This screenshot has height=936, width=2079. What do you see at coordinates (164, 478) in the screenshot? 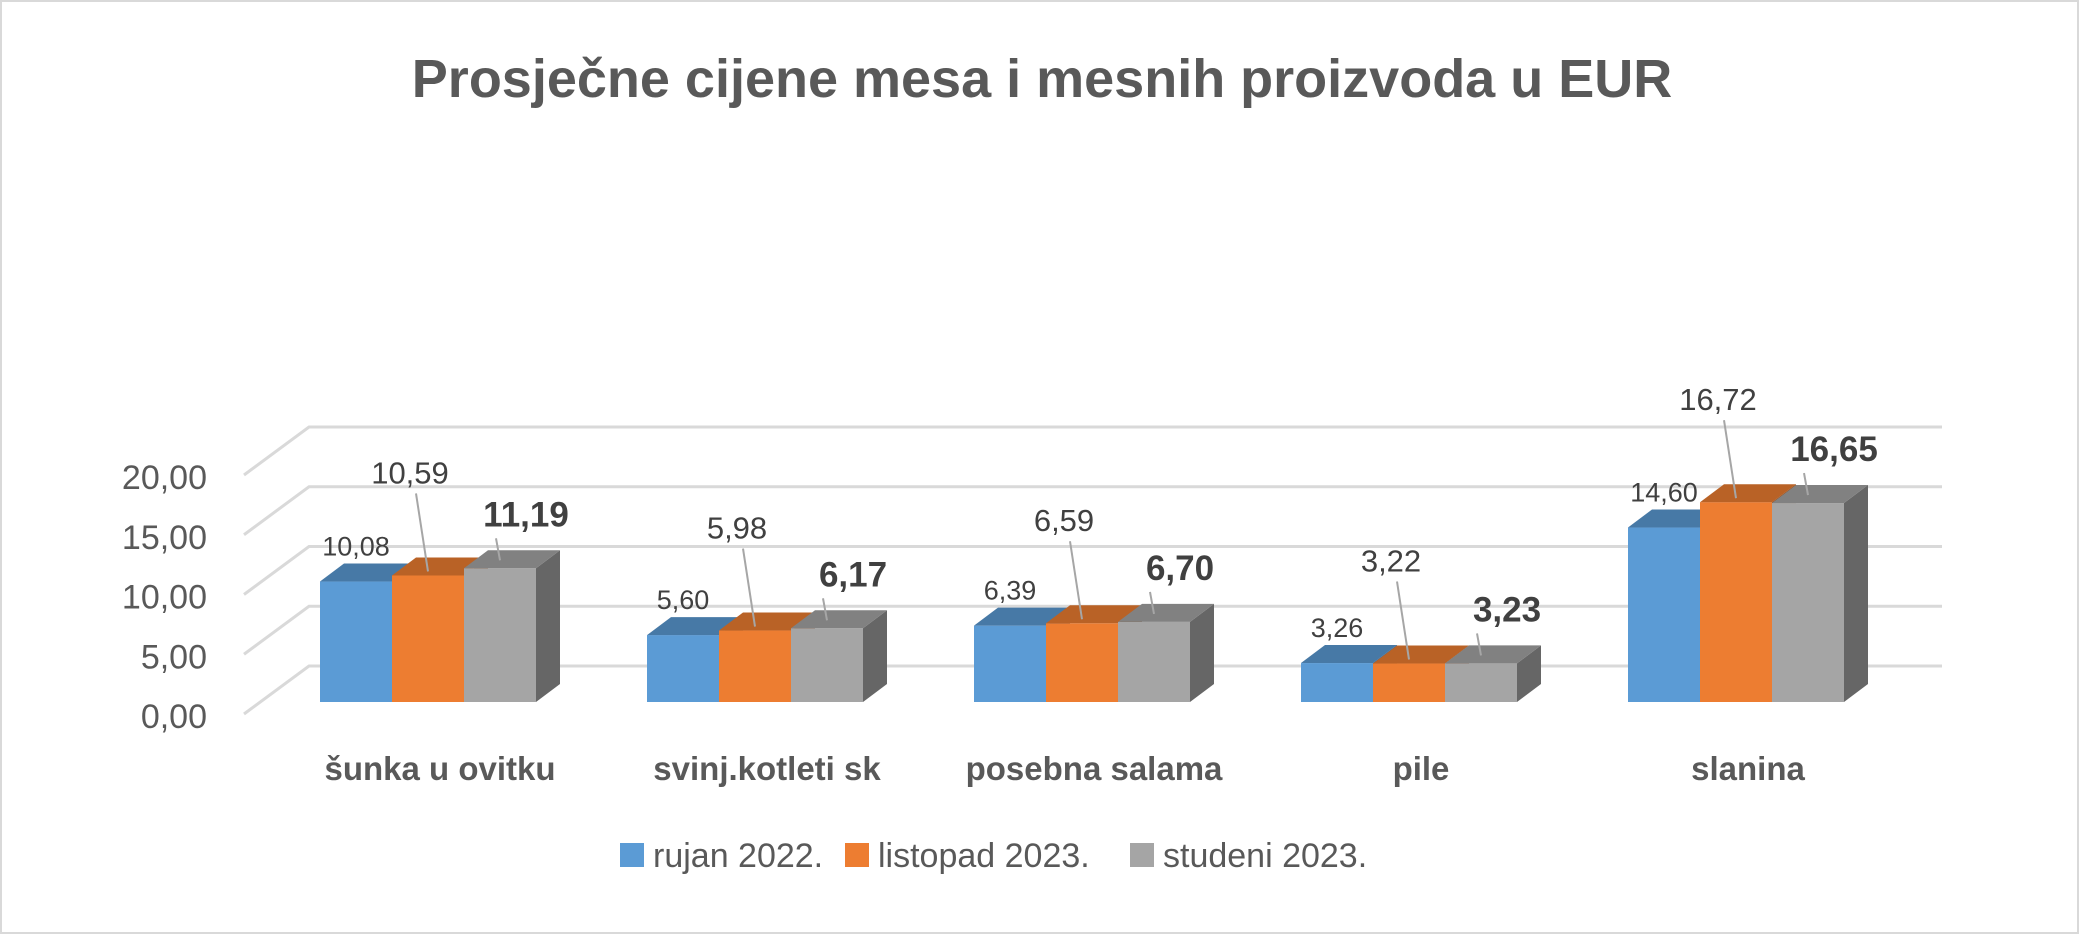
I see `y-tick-label: 20,00` at bounding box center [164, 478].